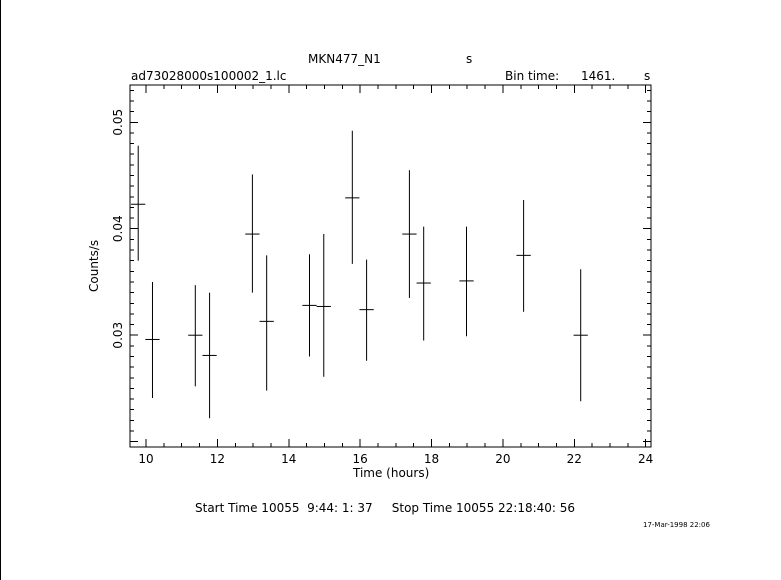 The height and width of the screenshot is (580, 781). Describe the element at coordinates (645, 459) in the screenshot. I see `x-tick-label: 24` at that location.